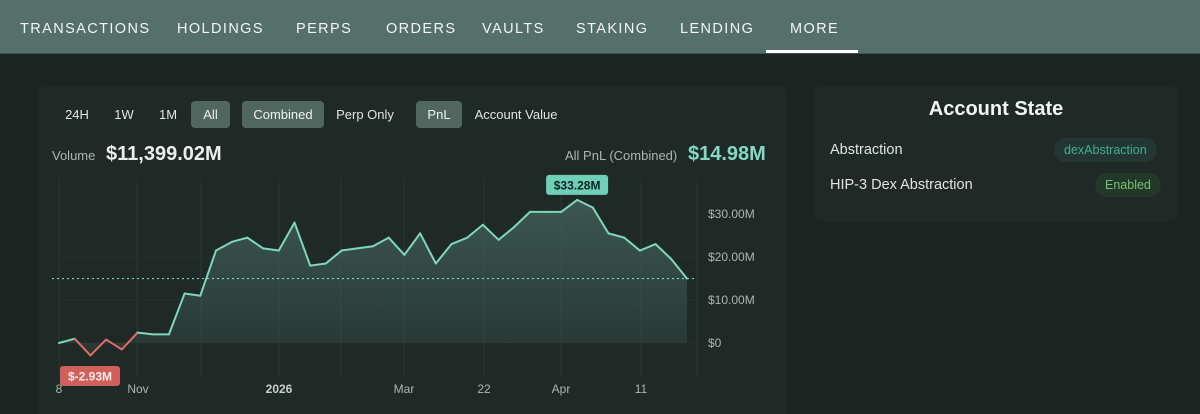 Image resolution: width=1200 pixels, height=414 pixels. I want to click on x-tick-label: 22, so click(484, 389).